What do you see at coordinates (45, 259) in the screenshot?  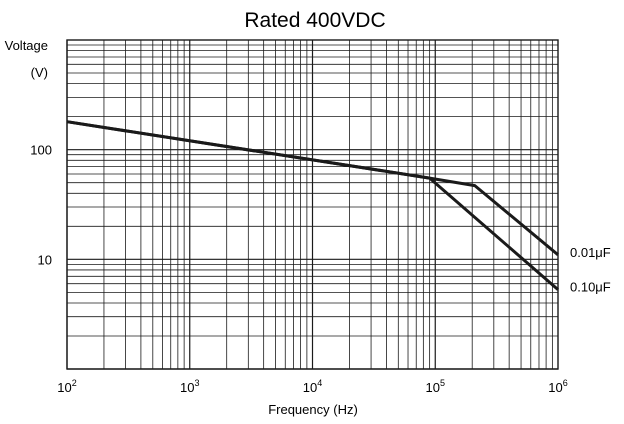 I see `y-tick-label: 10` at bounding box center [45, 259].